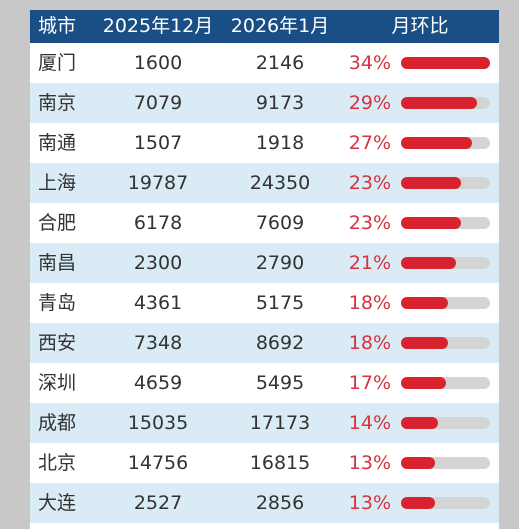  Describe the element at coordinates (280, 303) in the screenshot. I see `jan-2026-cell: 5175` at that location.